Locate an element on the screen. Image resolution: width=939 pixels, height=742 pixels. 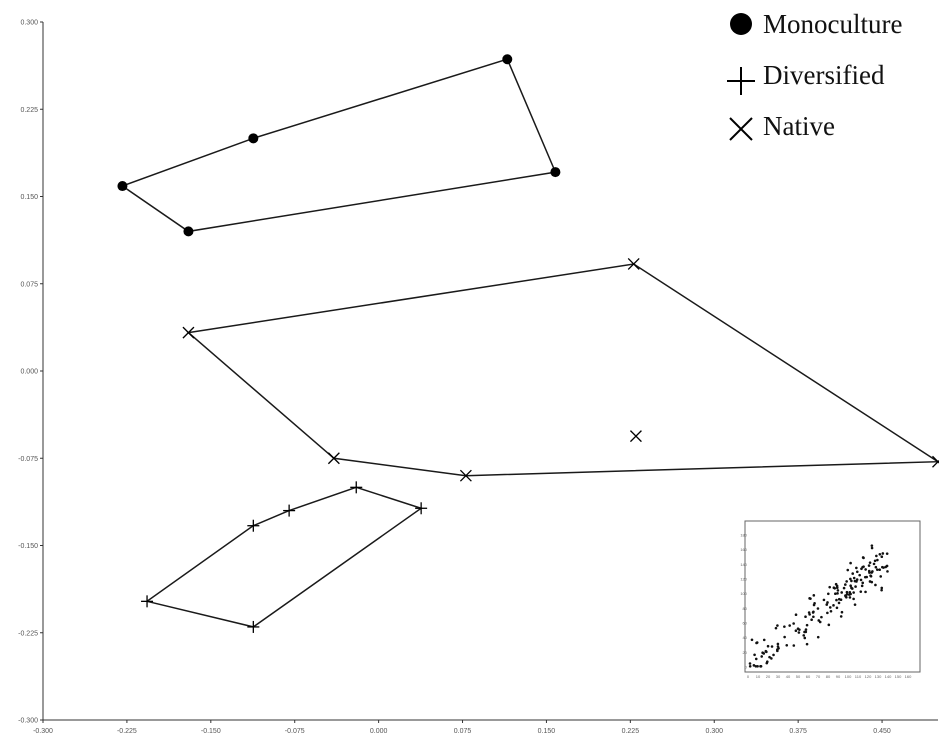
legend-marker-cross is located at coordinates (741, 129).